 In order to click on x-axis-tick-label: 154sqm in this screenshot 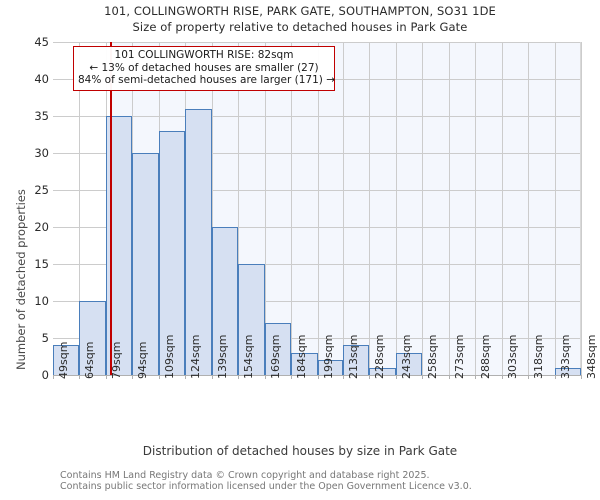, I will do `click(249, 356)`.